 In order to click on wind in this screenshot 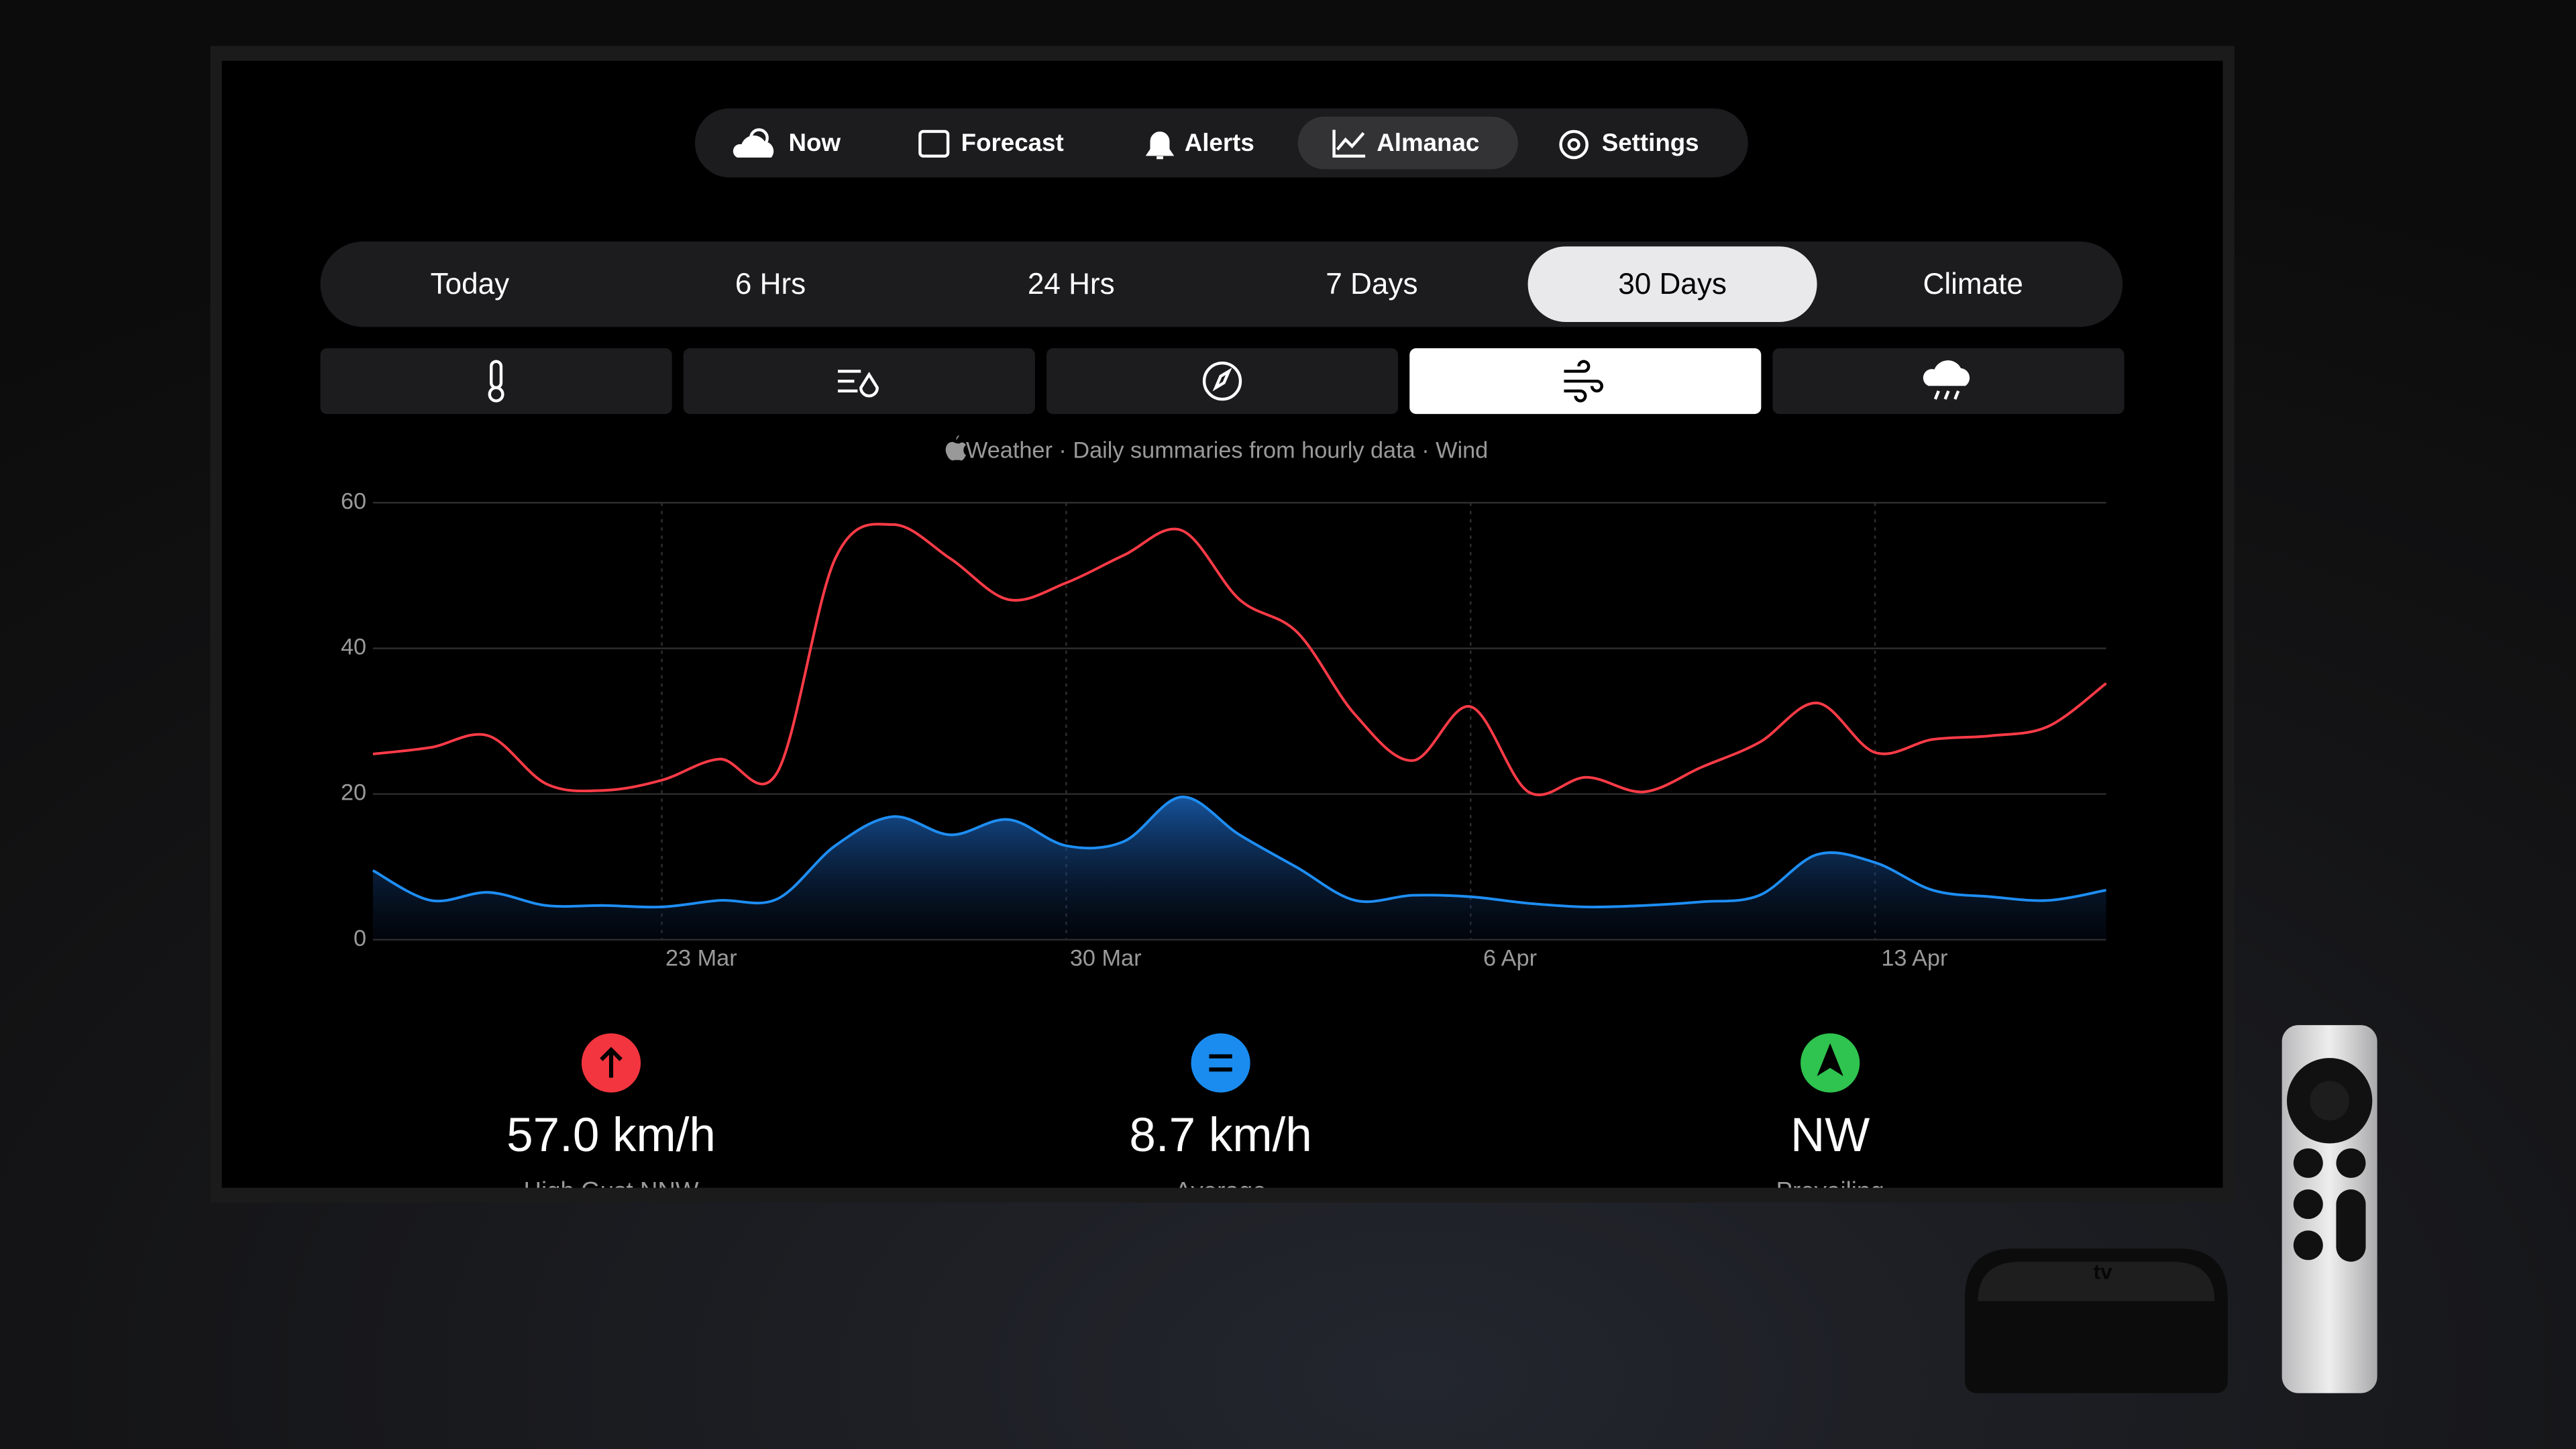, I will do `click(1583, 381)`.